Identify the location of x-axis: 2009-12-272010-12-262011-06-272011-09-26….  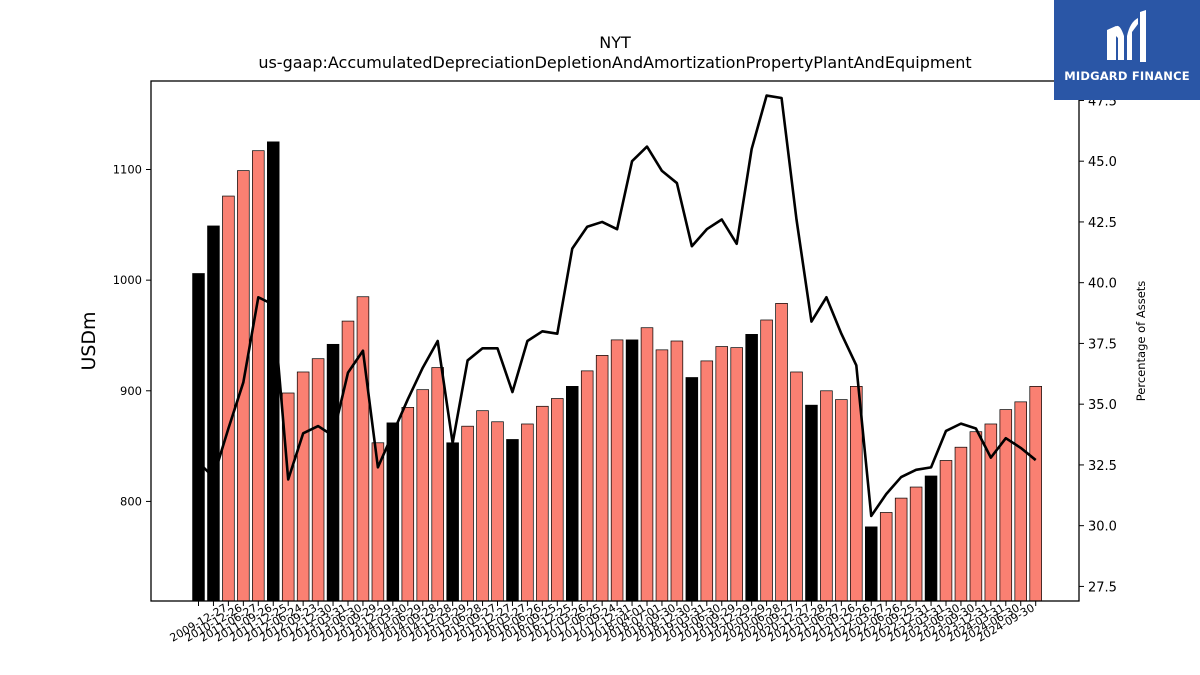
(602, 623).